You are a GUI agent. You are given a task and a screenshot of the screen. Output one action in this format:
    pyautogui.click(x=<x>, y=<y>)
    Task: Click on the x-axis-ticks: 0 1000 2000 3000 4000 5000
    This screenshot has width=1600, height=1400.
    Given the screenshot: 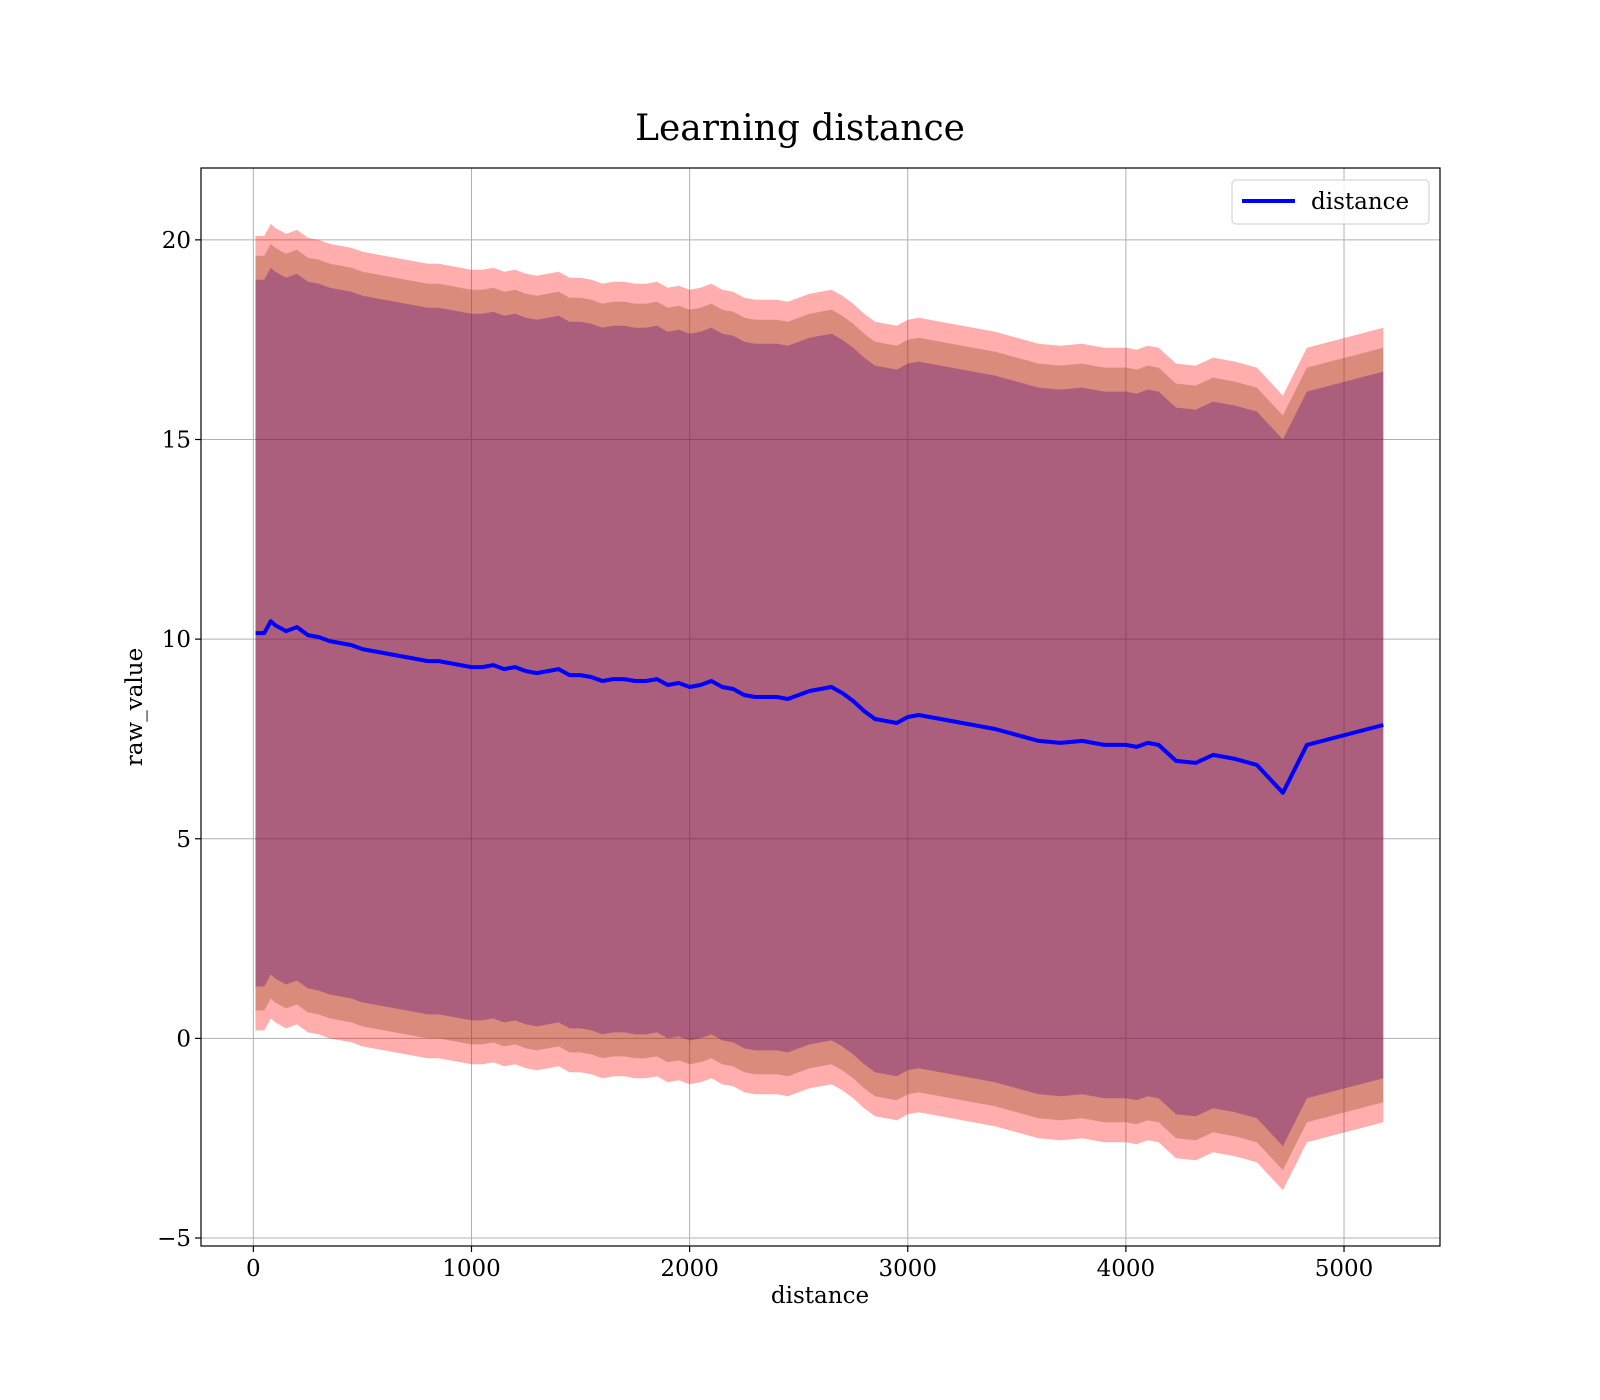 What is the action you would take?
    pyautogui.click(x=809, y=1264)
    